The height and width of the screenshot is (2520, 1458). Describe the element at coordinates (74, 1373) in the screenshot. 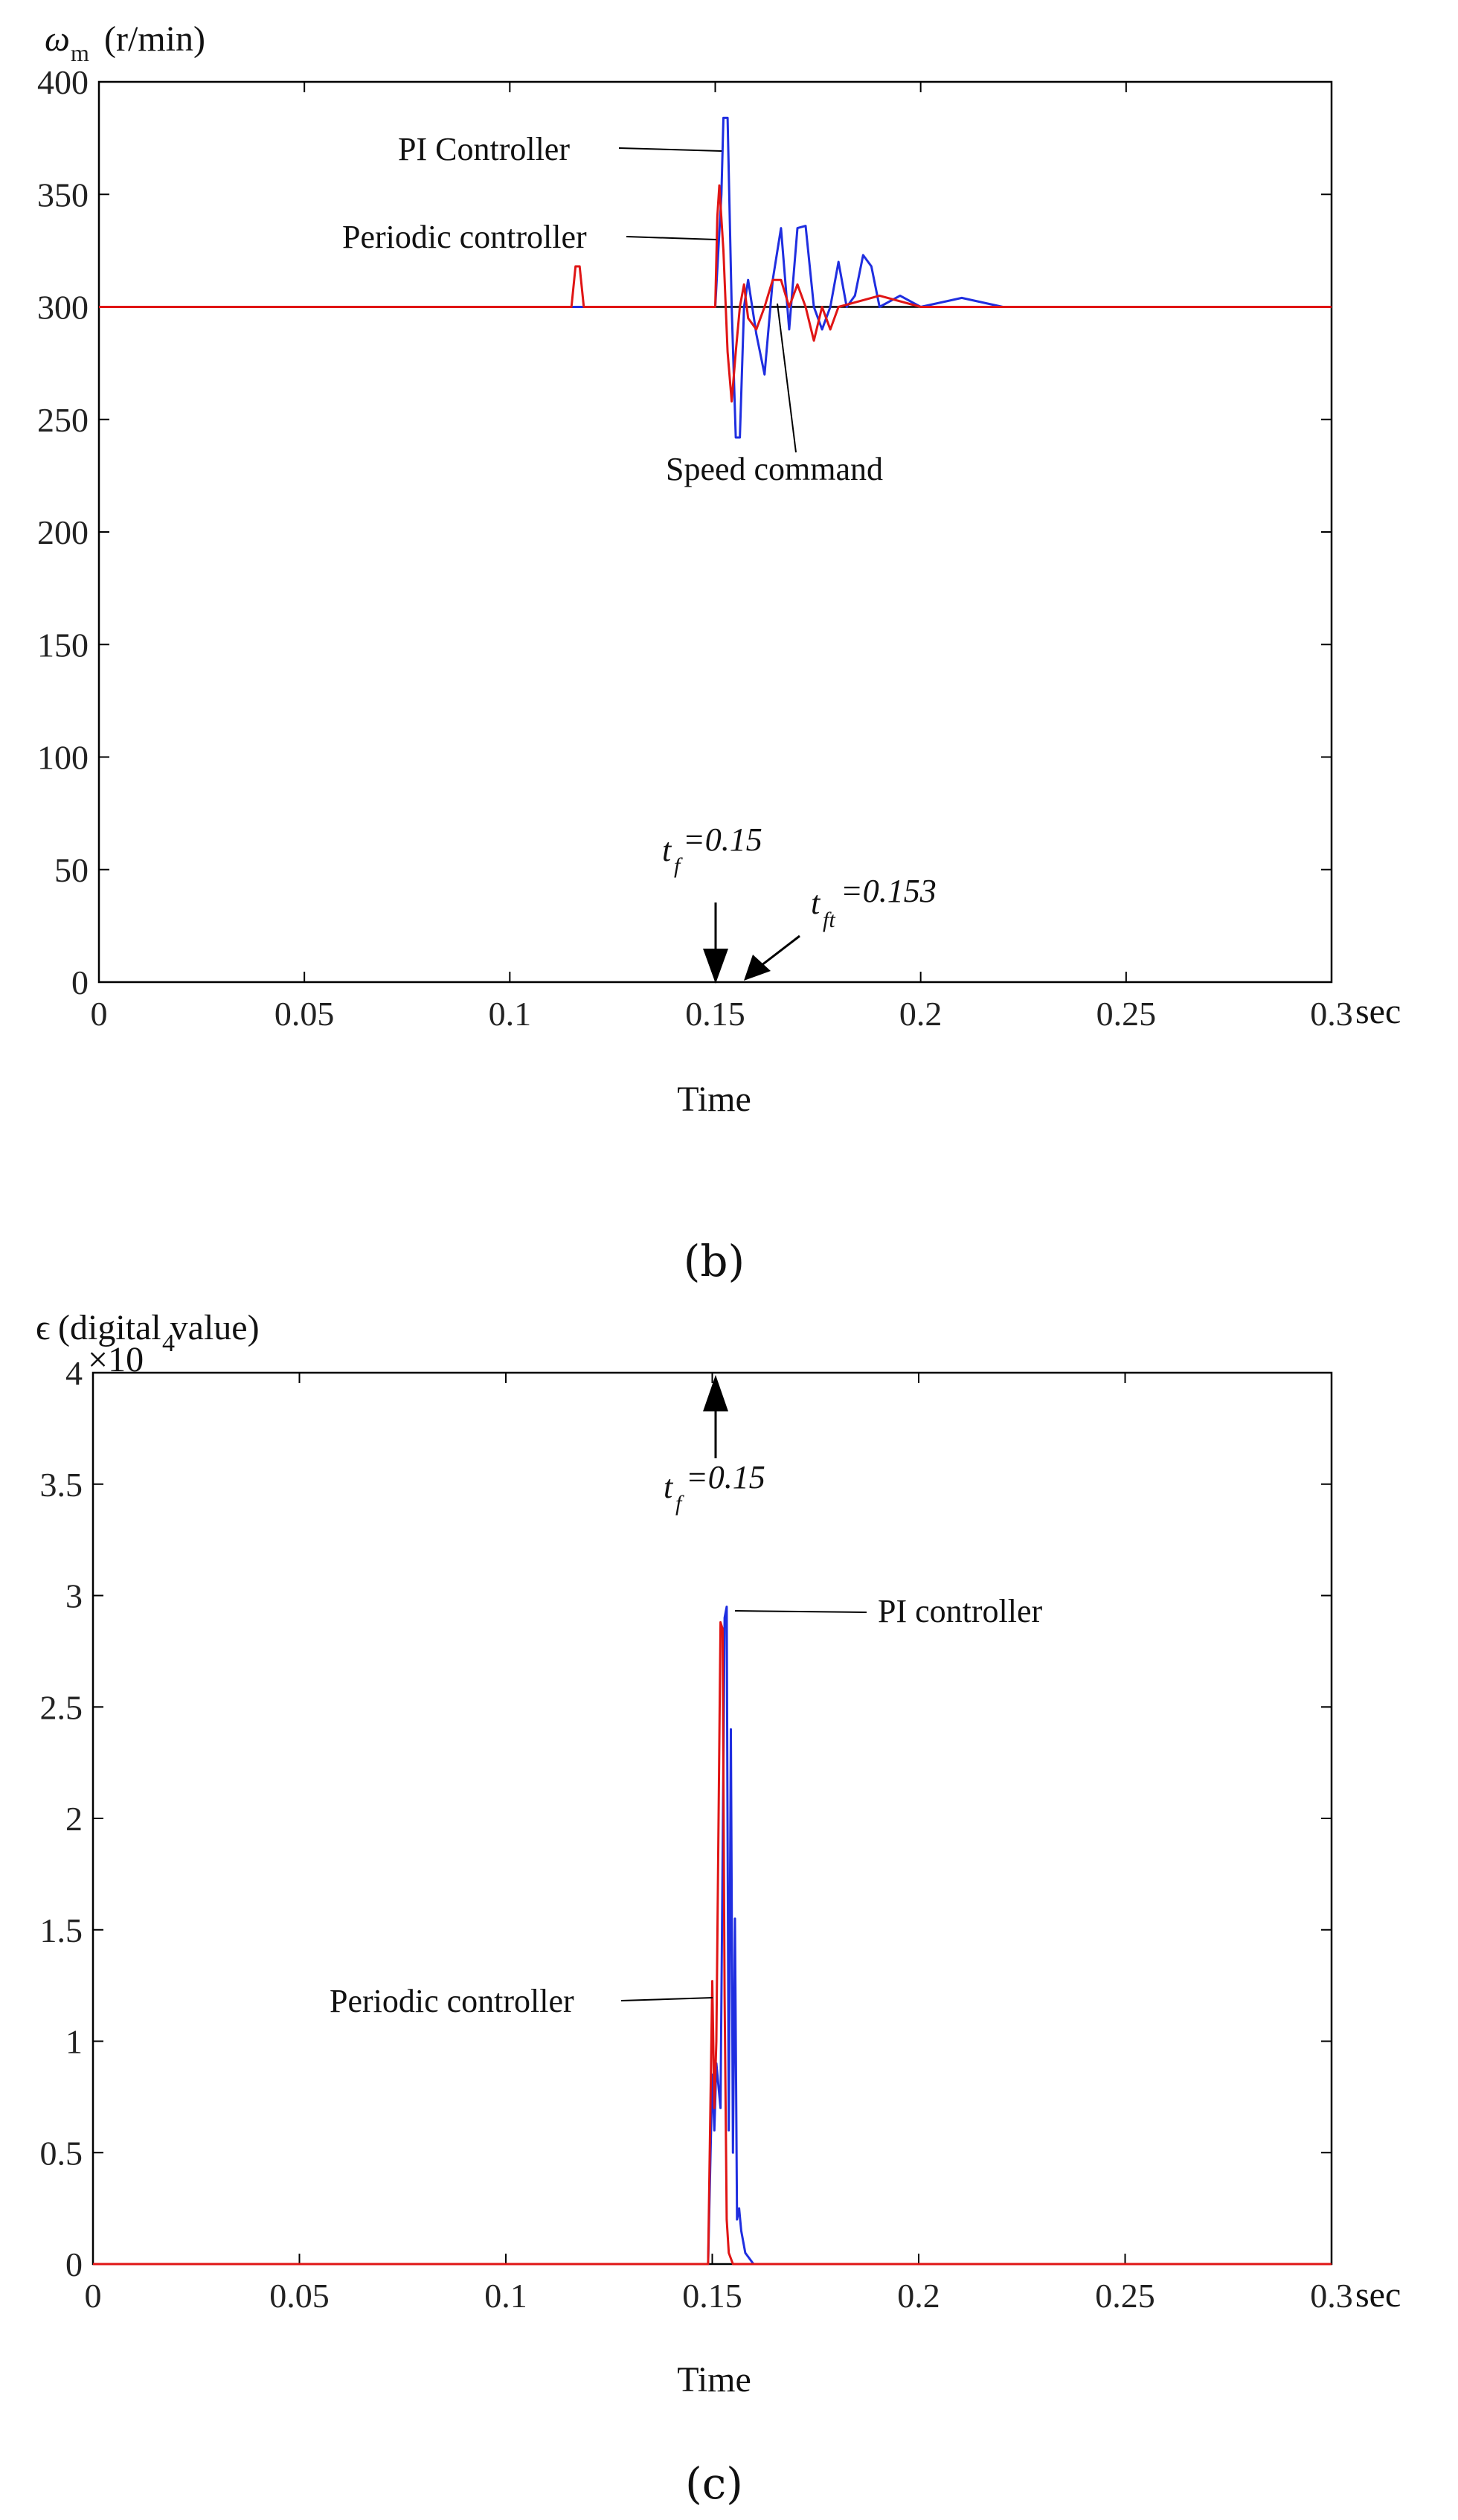

I see `y-tick-label: 4` at that location.